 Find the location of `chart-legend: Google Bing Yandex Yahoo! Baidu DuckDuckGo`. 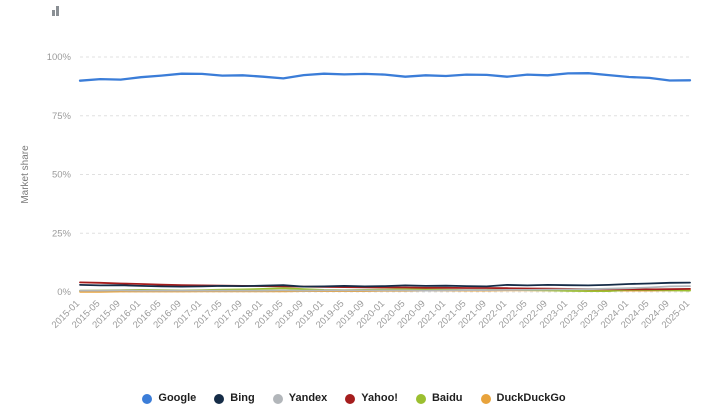

chart-legend: Google Bing Yandex Yahoo! Baidu DuckDuckGo is located at coordinates (354, 398).